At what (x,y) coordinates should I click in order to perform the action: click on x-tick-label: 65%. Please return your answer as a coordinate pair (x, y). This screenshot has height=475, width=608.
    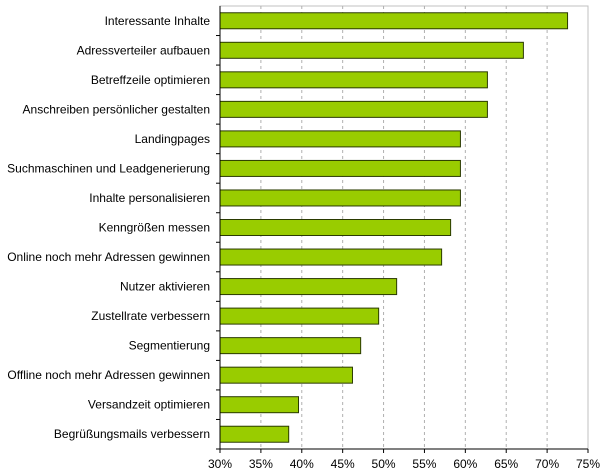
    Looking at the image, I should click on (506, 464).